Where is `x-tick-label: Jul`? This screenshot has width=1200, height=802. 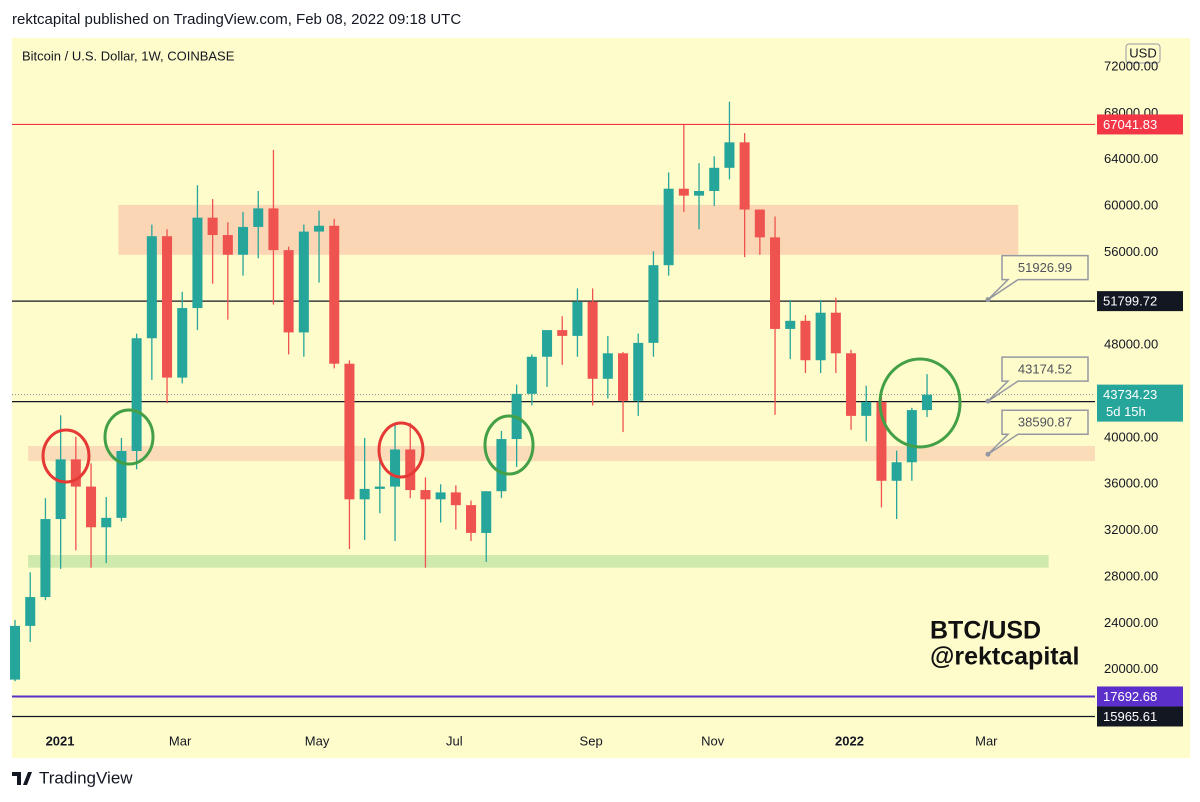 x-tick-label: Jul is located at coordinates (454, 740).